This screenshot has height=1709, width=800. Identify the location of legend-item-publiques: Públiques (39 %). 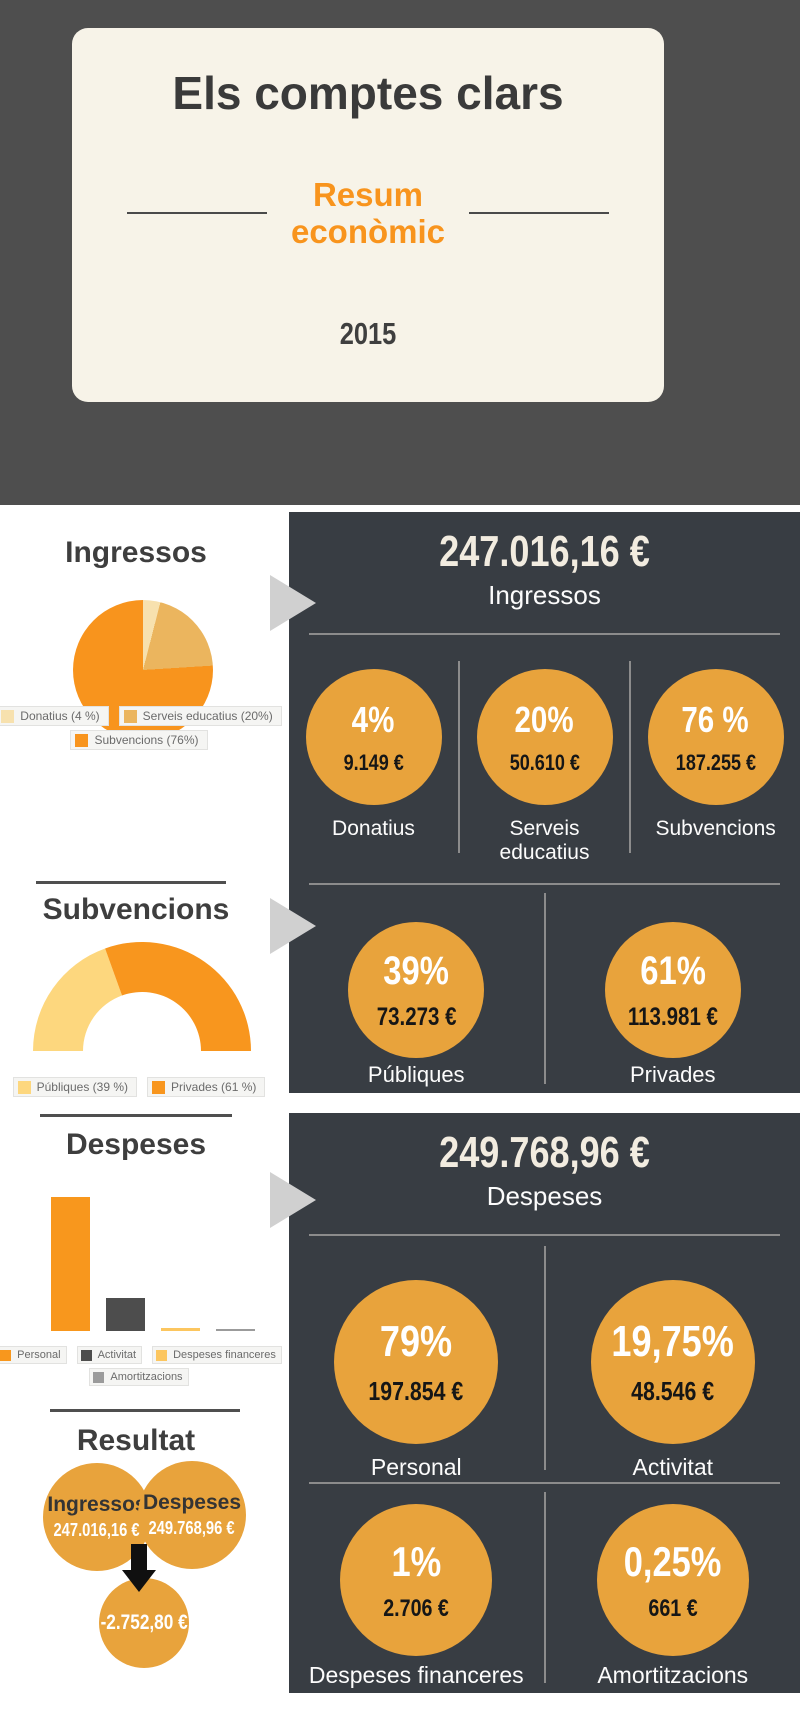
(74, 1087).